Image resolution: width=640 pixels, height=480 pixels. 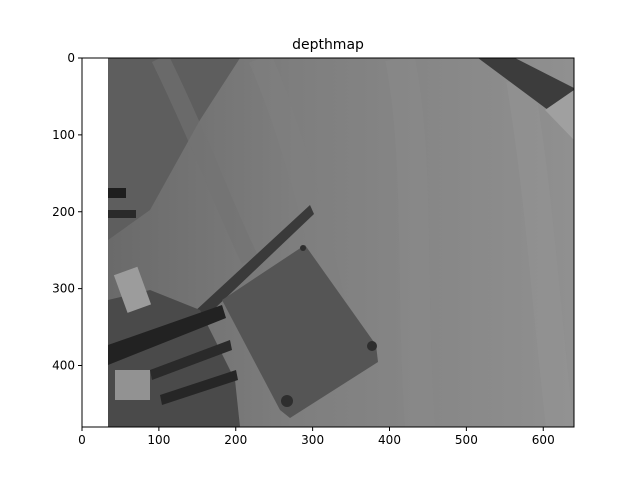 What do you see at coordinates (328, 45) in the screenshot?
I see `chart-title: depthmap` at bounding box center [328, 45].